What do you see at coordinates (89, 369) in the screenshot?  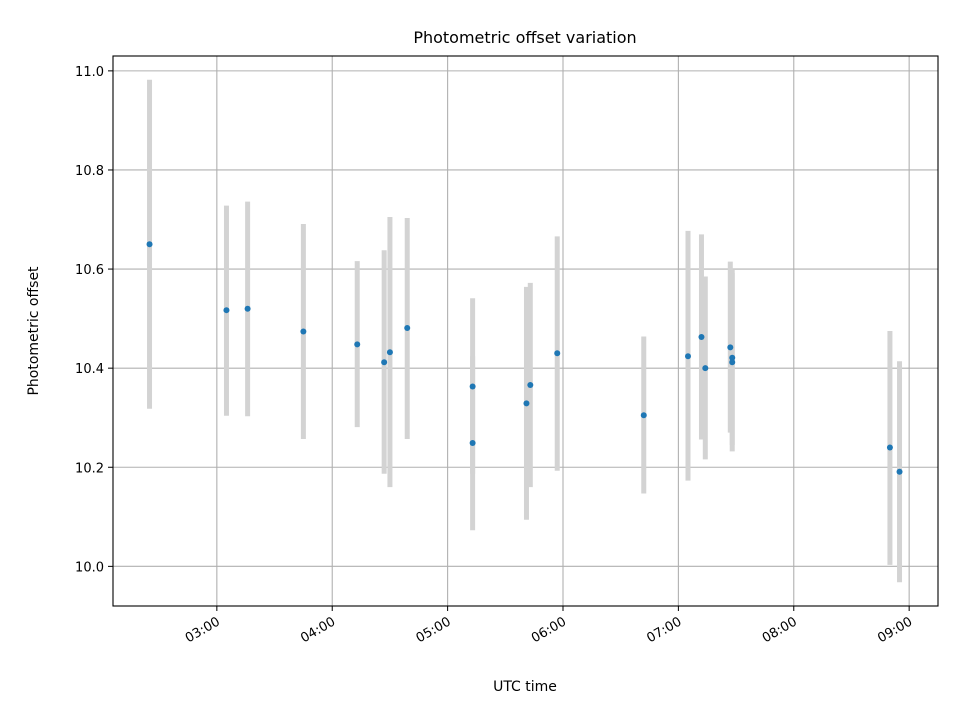 I see `y-tick-label: 10.4` at bounding box center [89, 369].